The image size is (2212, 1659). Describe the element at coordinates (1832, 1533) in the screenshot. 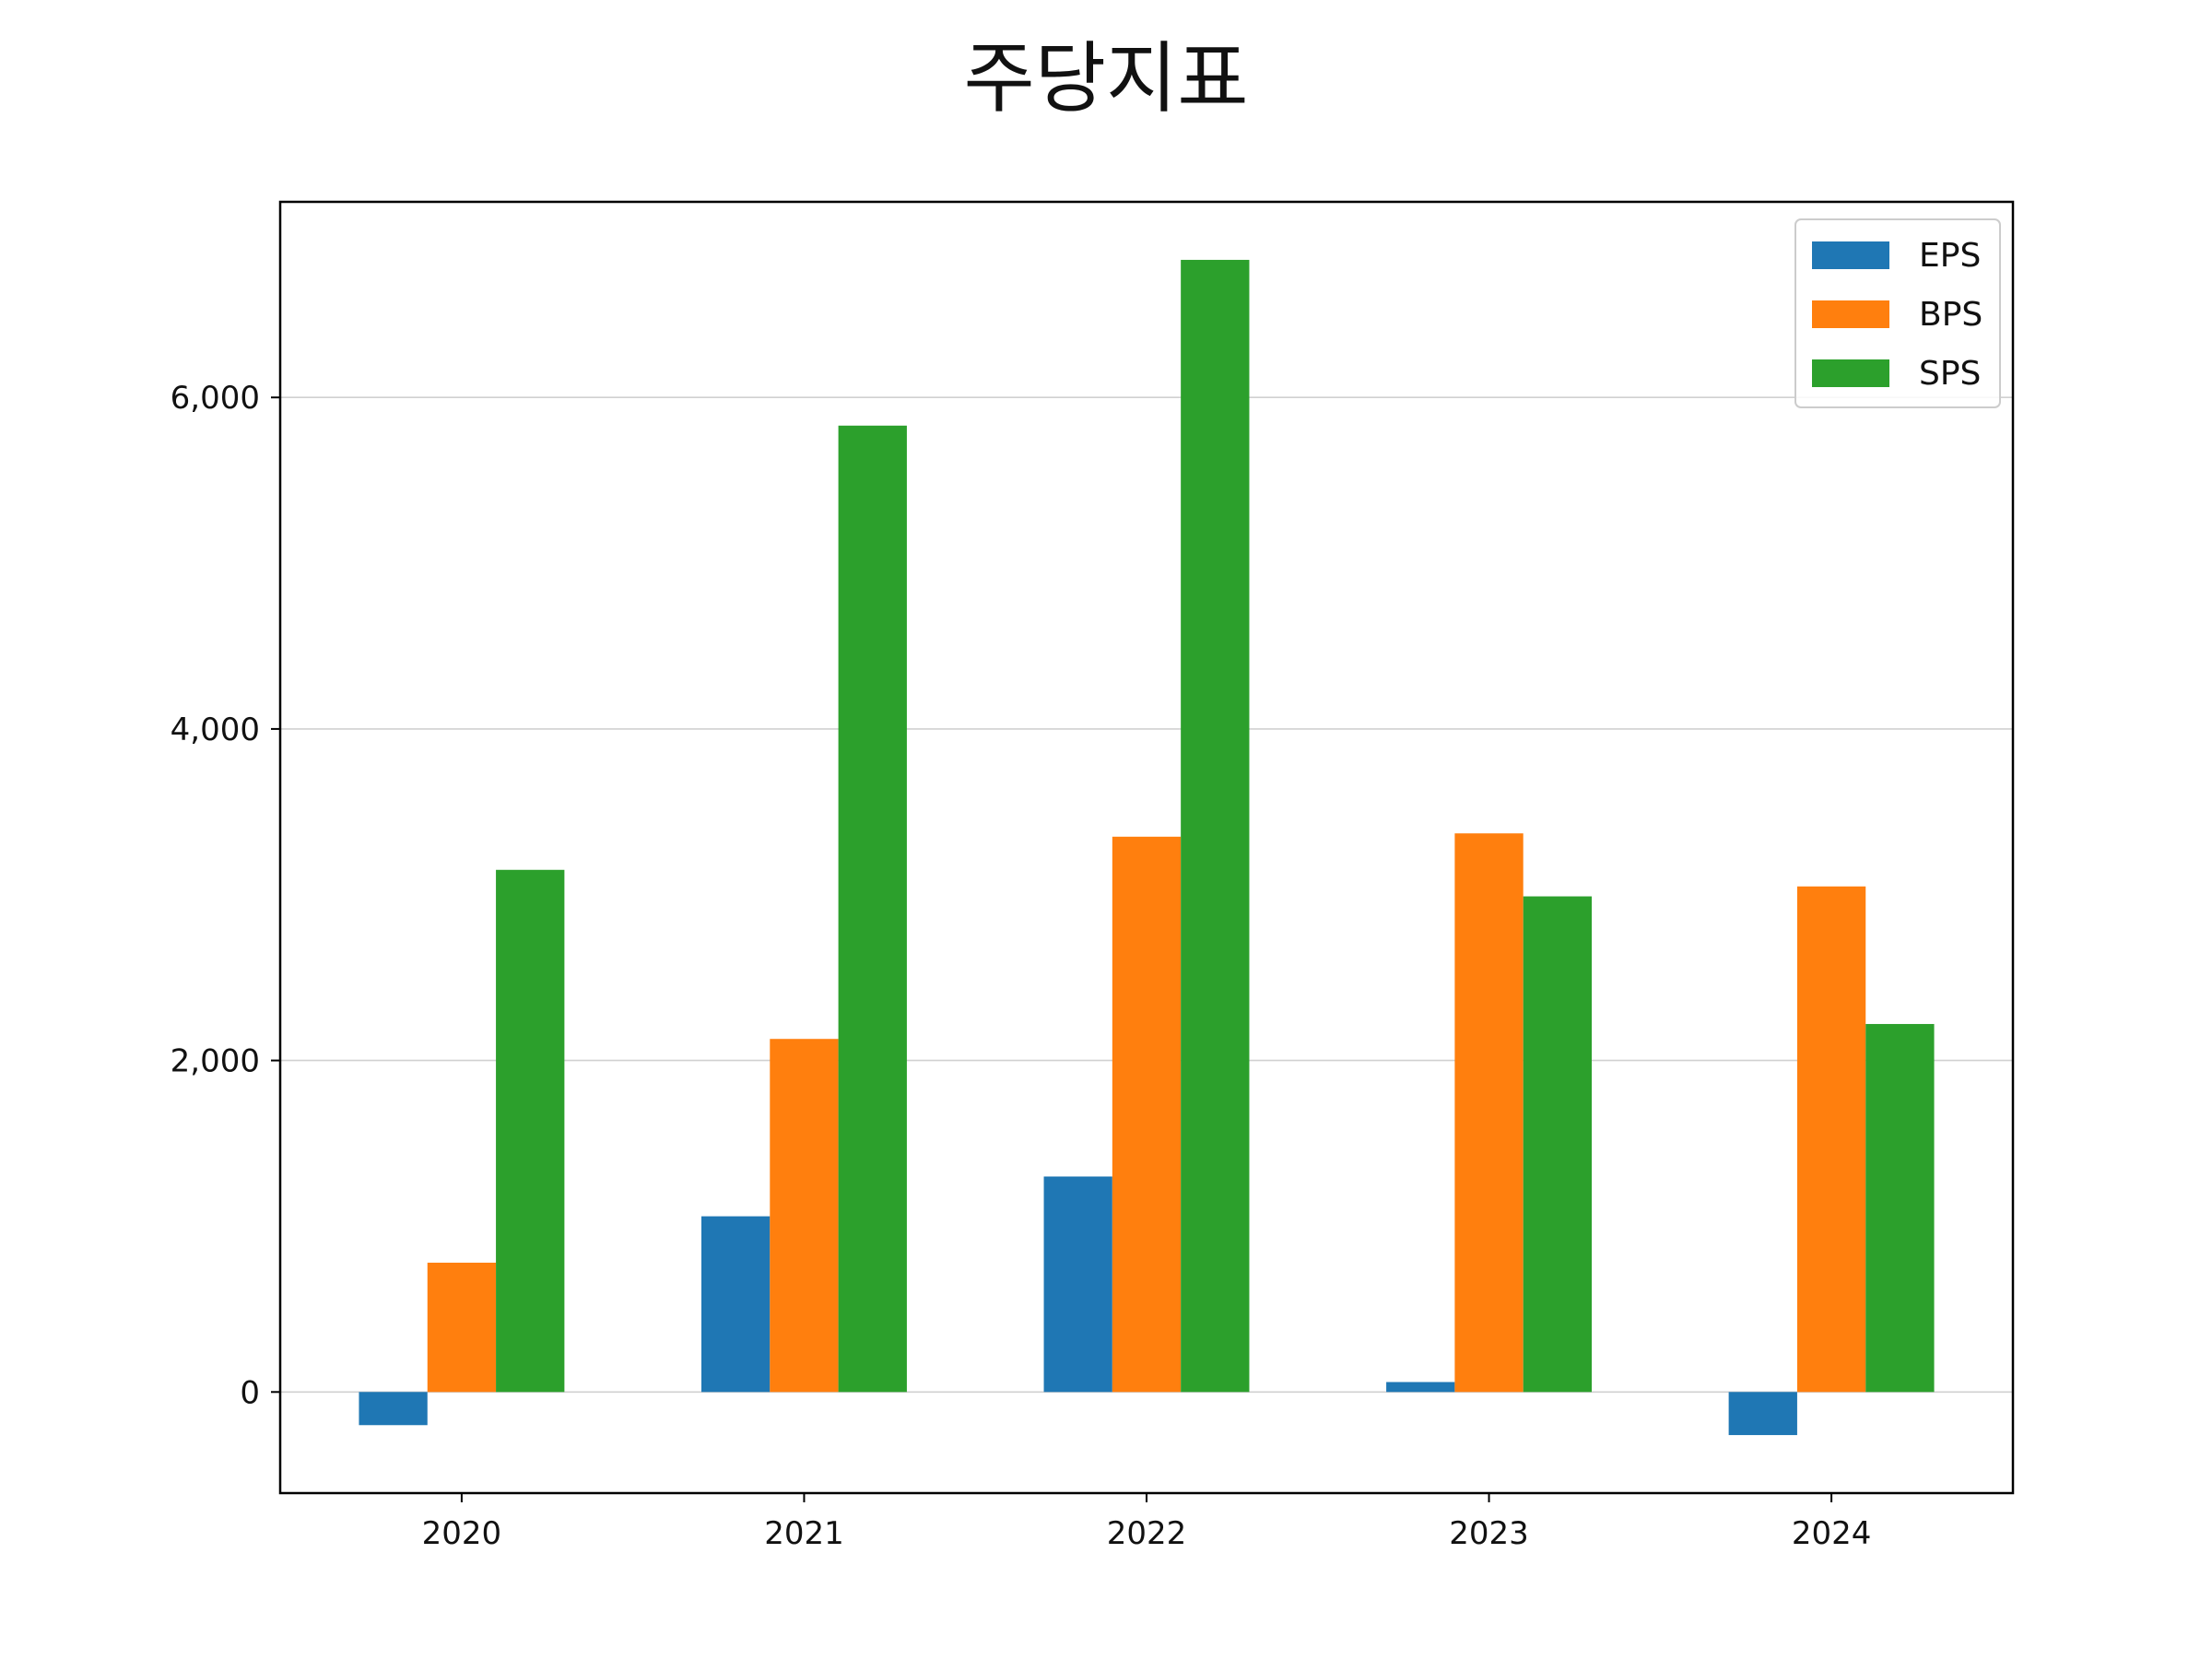

I see `x-tick-label: 2024` at that location.